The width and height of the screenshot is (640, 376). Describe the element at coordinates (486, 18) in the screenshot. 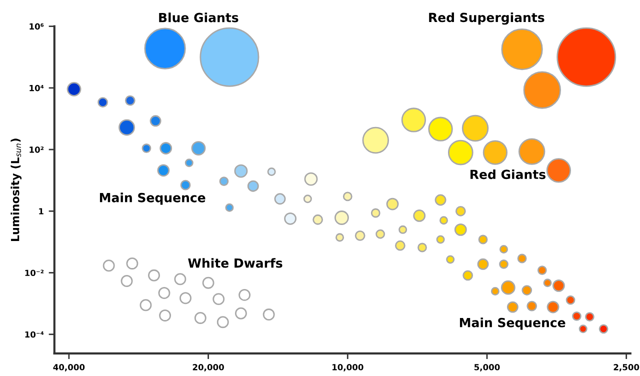

I see `text: Red Supergiants` at that location.